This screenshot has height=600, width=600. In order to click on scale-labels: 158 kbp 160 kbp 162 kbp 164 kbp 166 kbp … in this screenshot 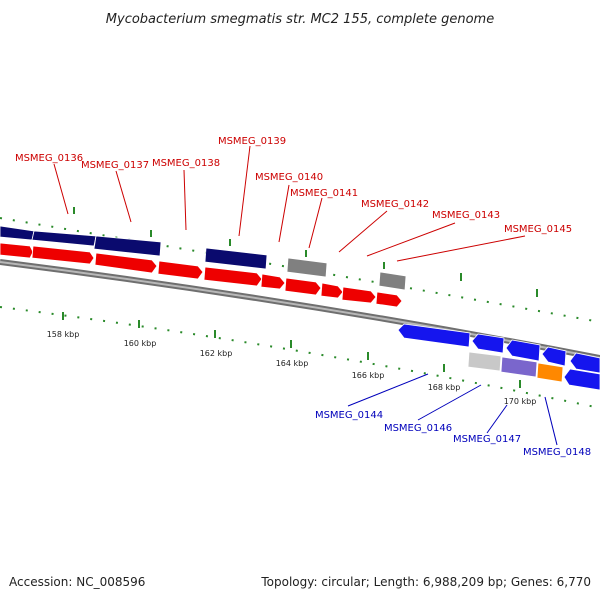, I will do `click(292, 368)`.